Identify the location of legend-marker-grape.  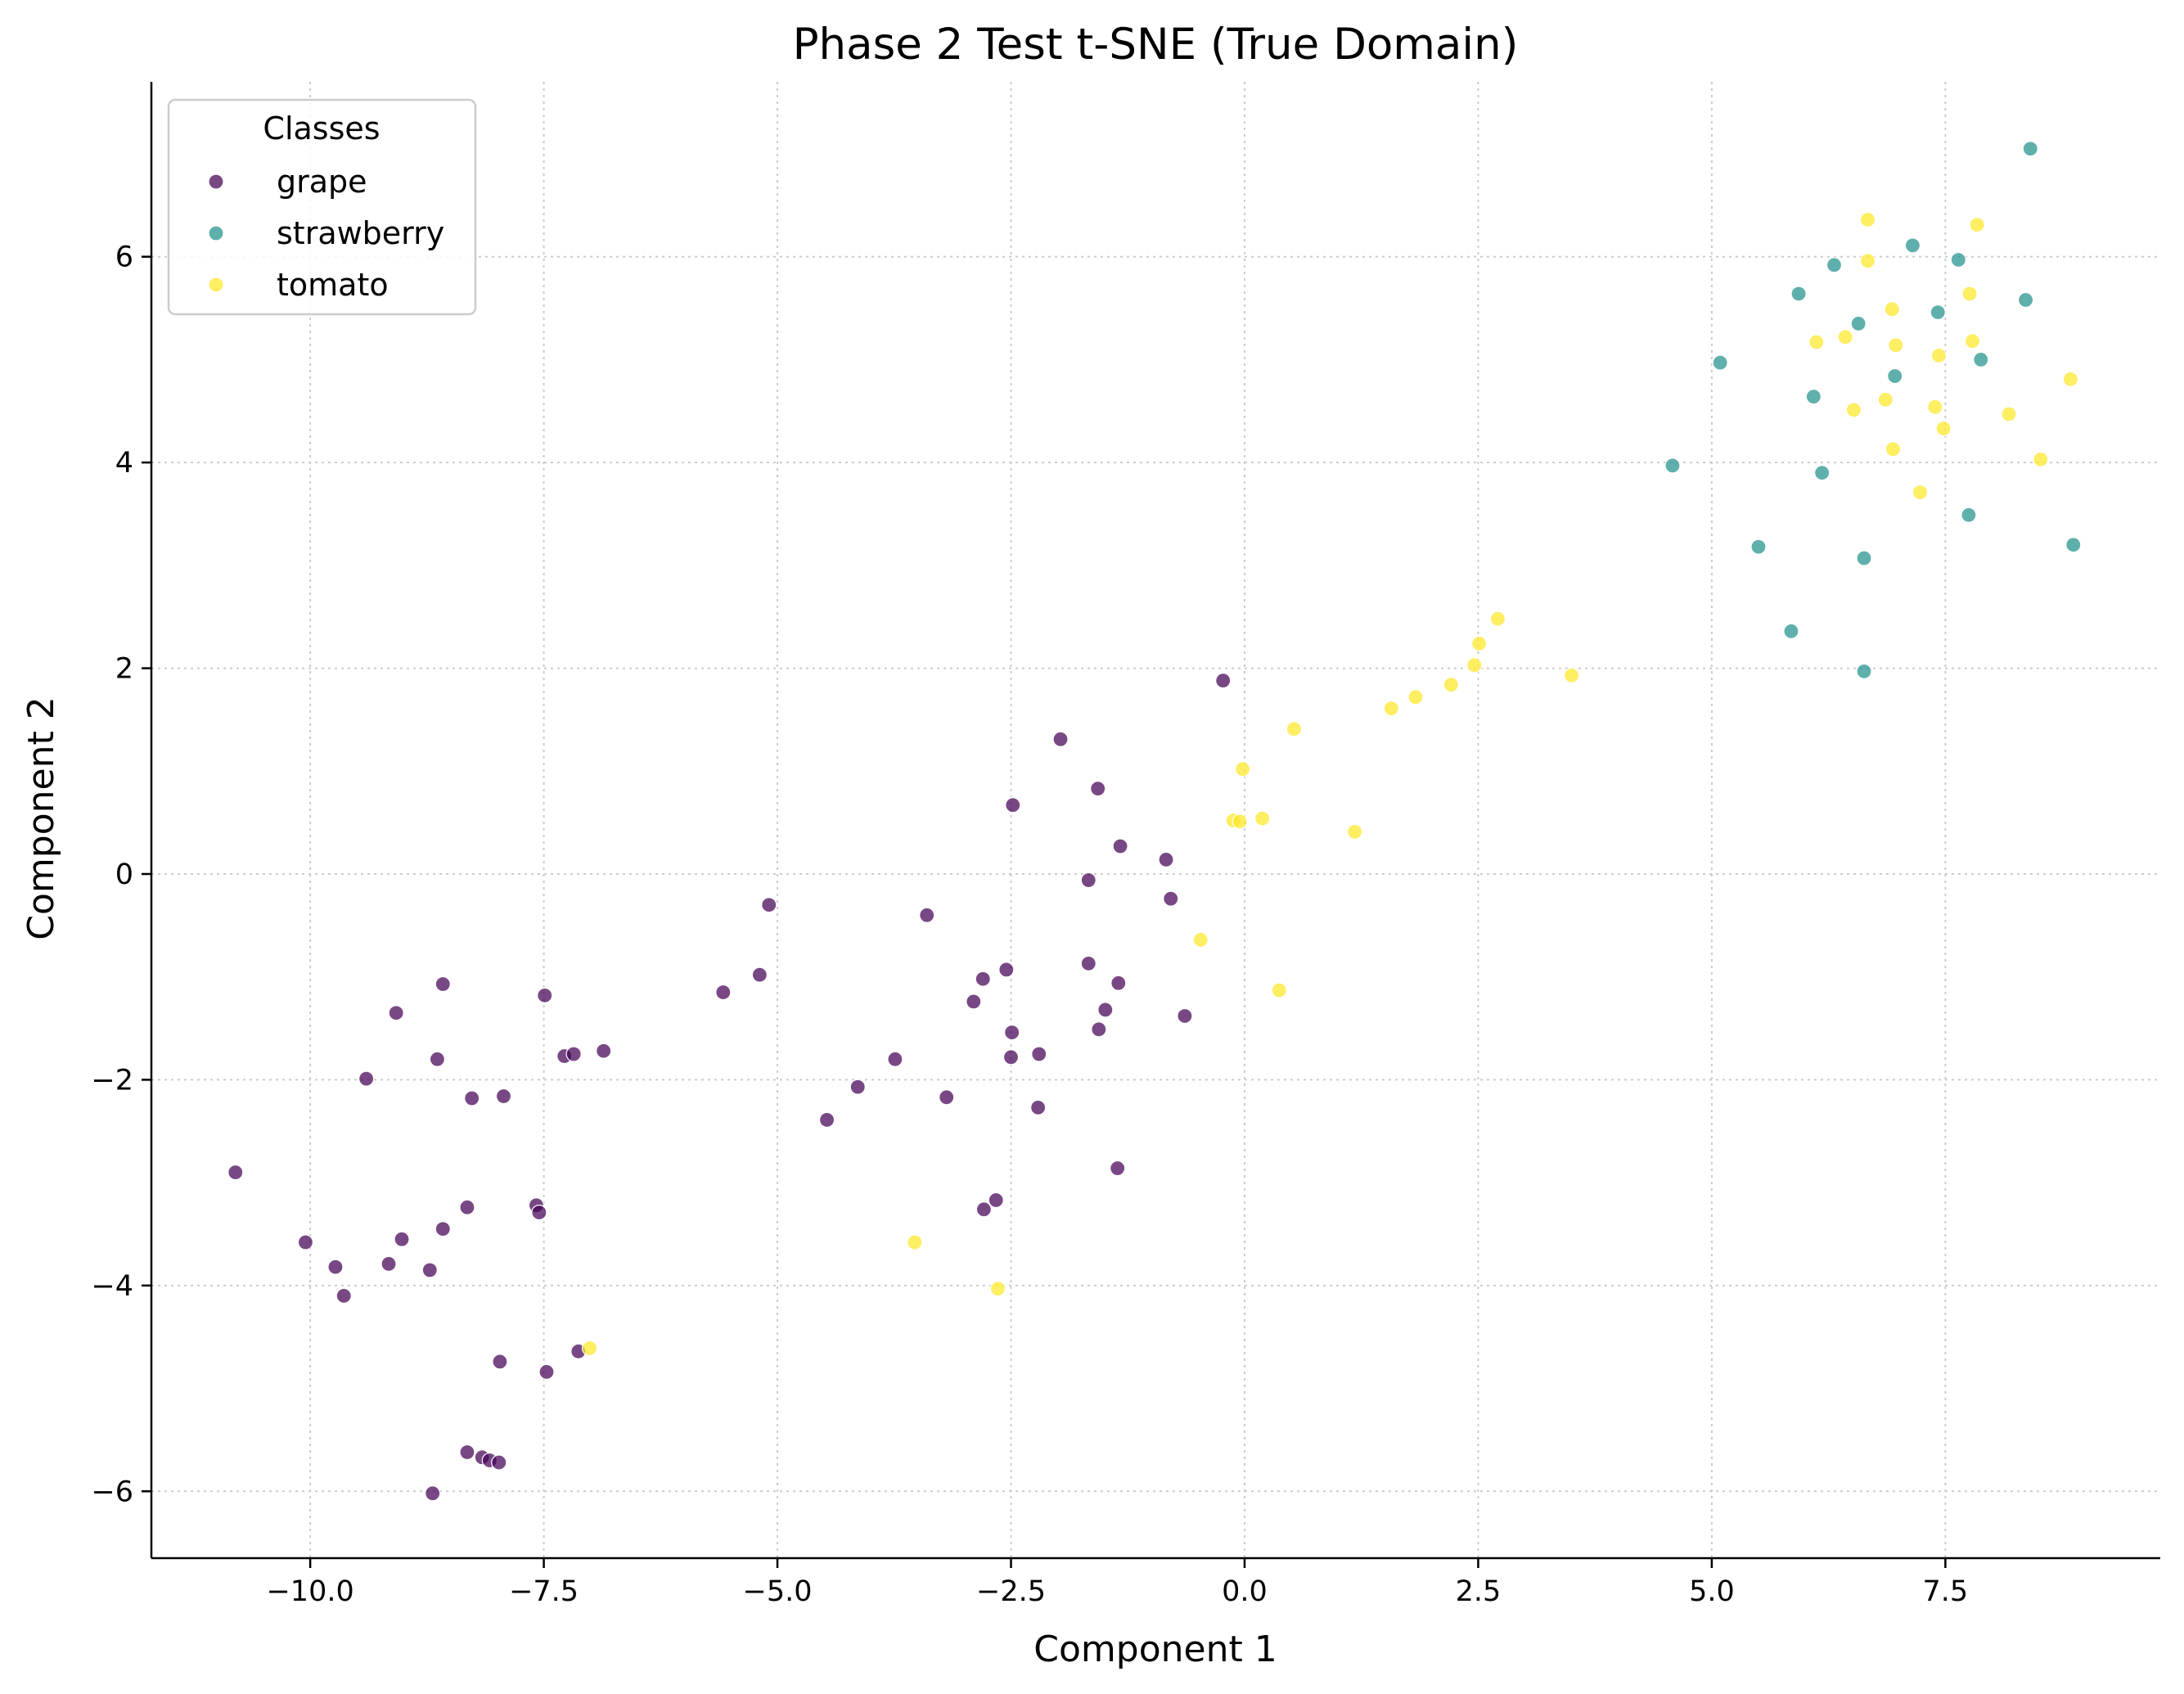
(216, 182).